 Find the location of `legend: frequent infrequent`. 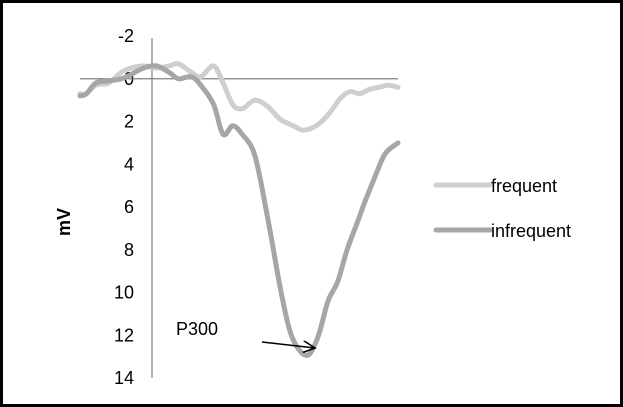

legend: frequent infrequent is located at coordinates (502, 208).